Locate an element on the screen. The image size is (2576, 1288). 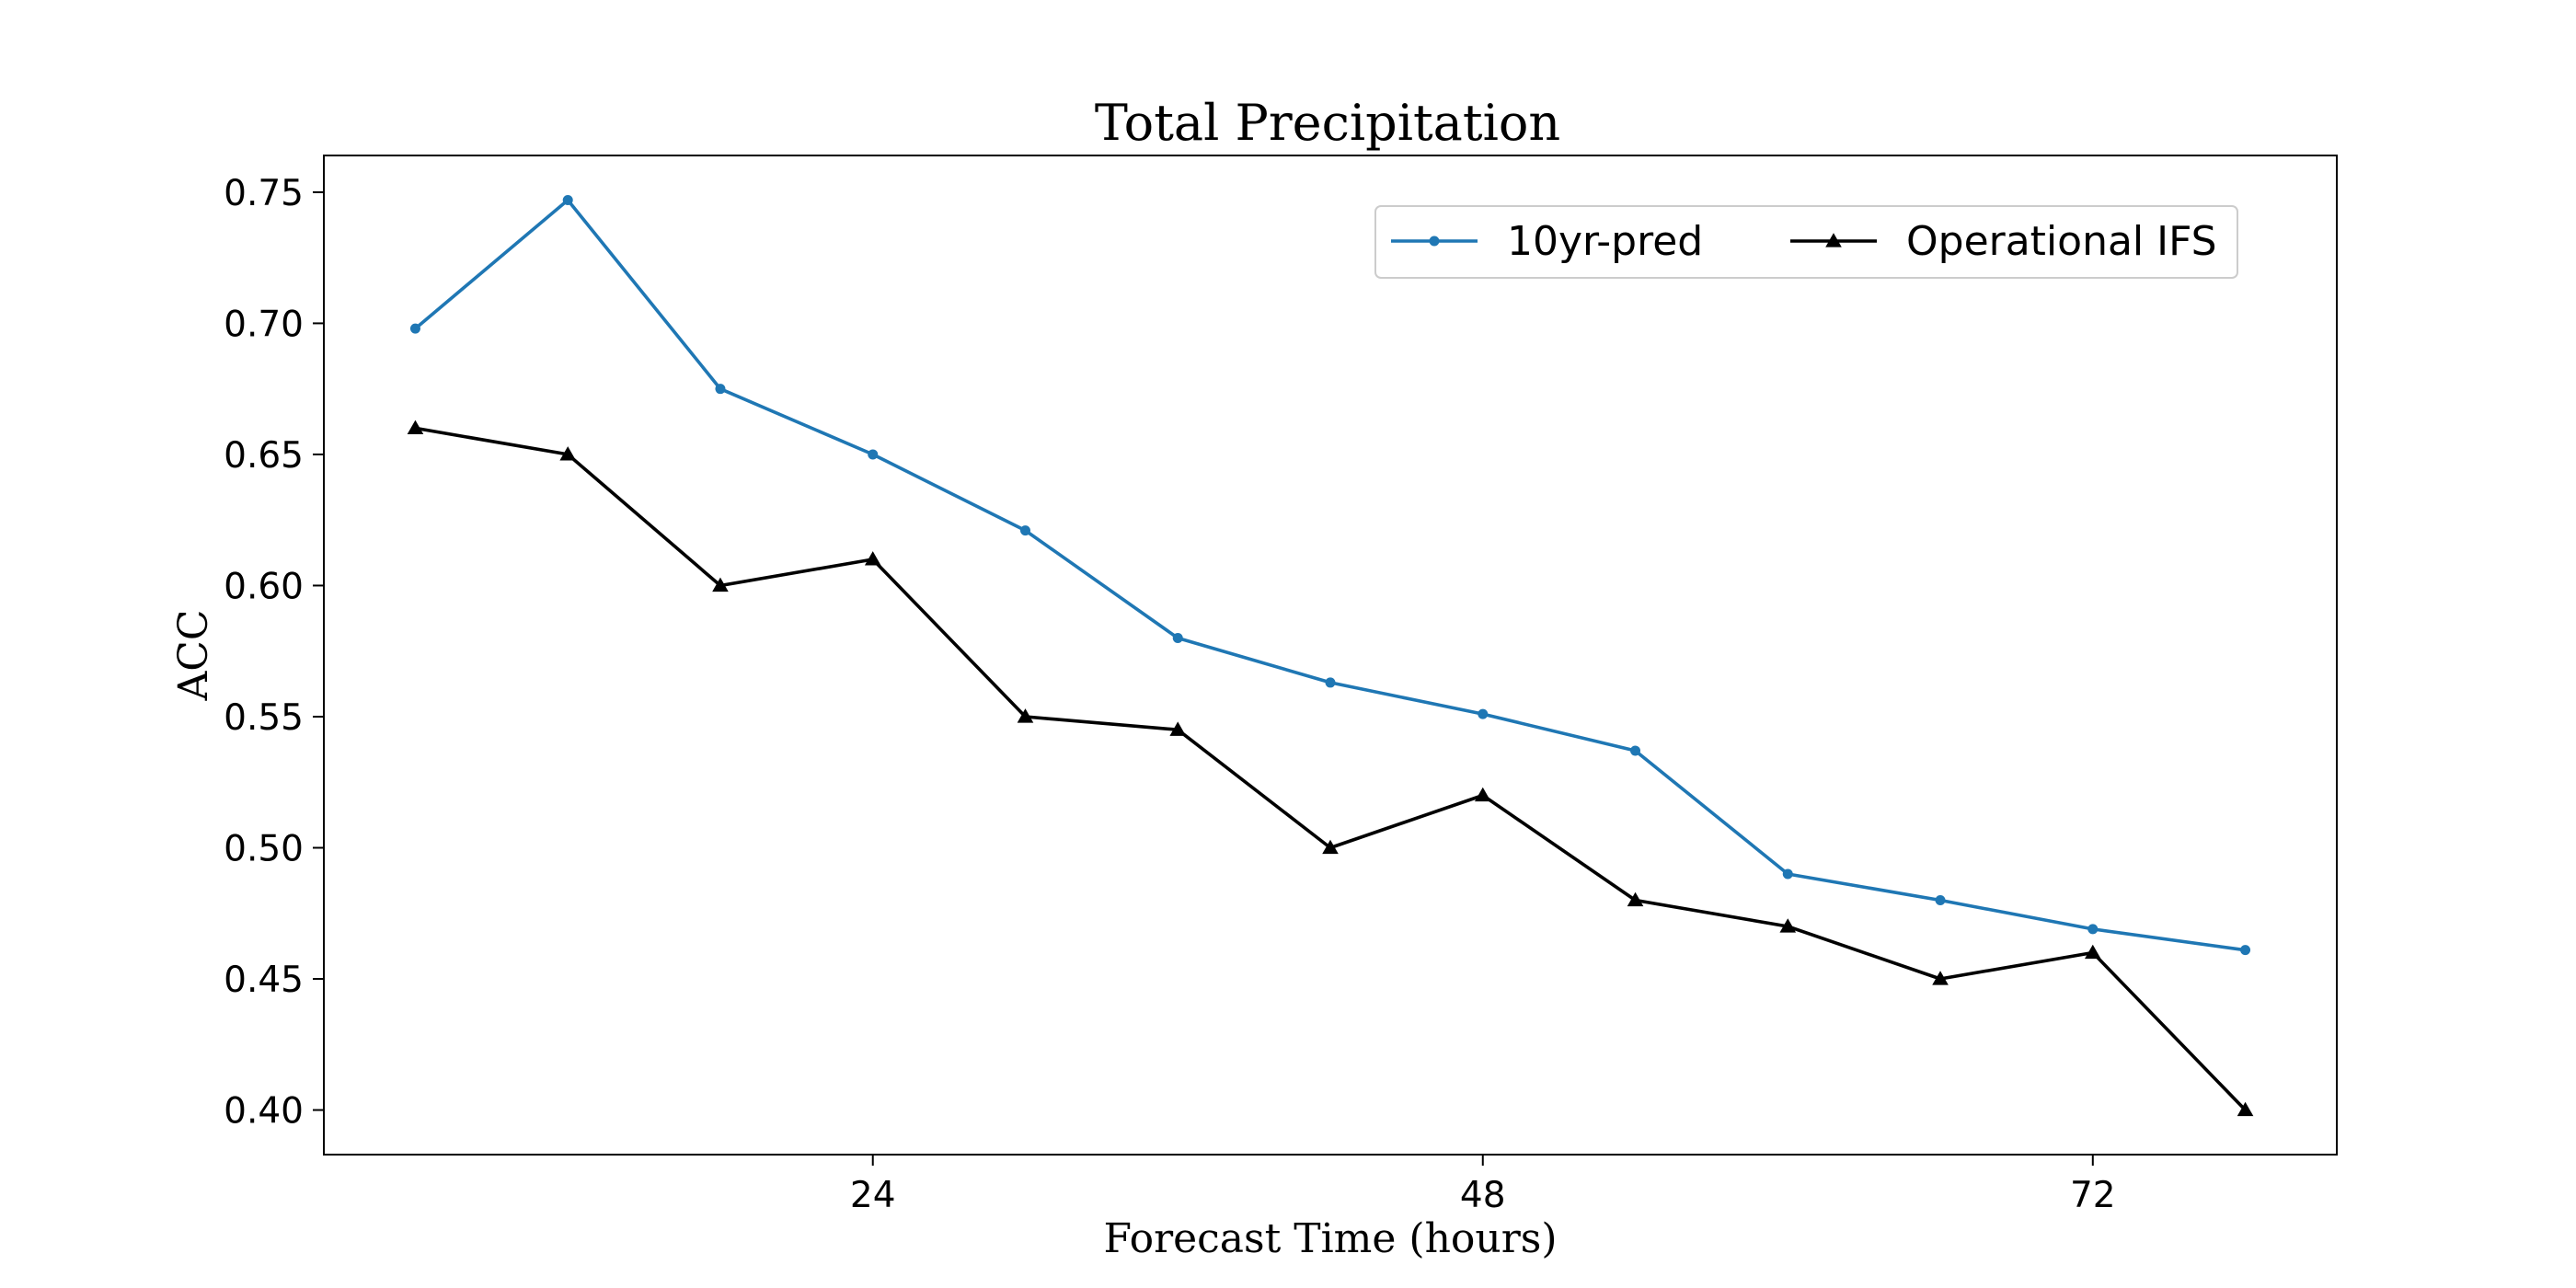
y-tick-label: 0.40 is located at coordinates (264, 1112).